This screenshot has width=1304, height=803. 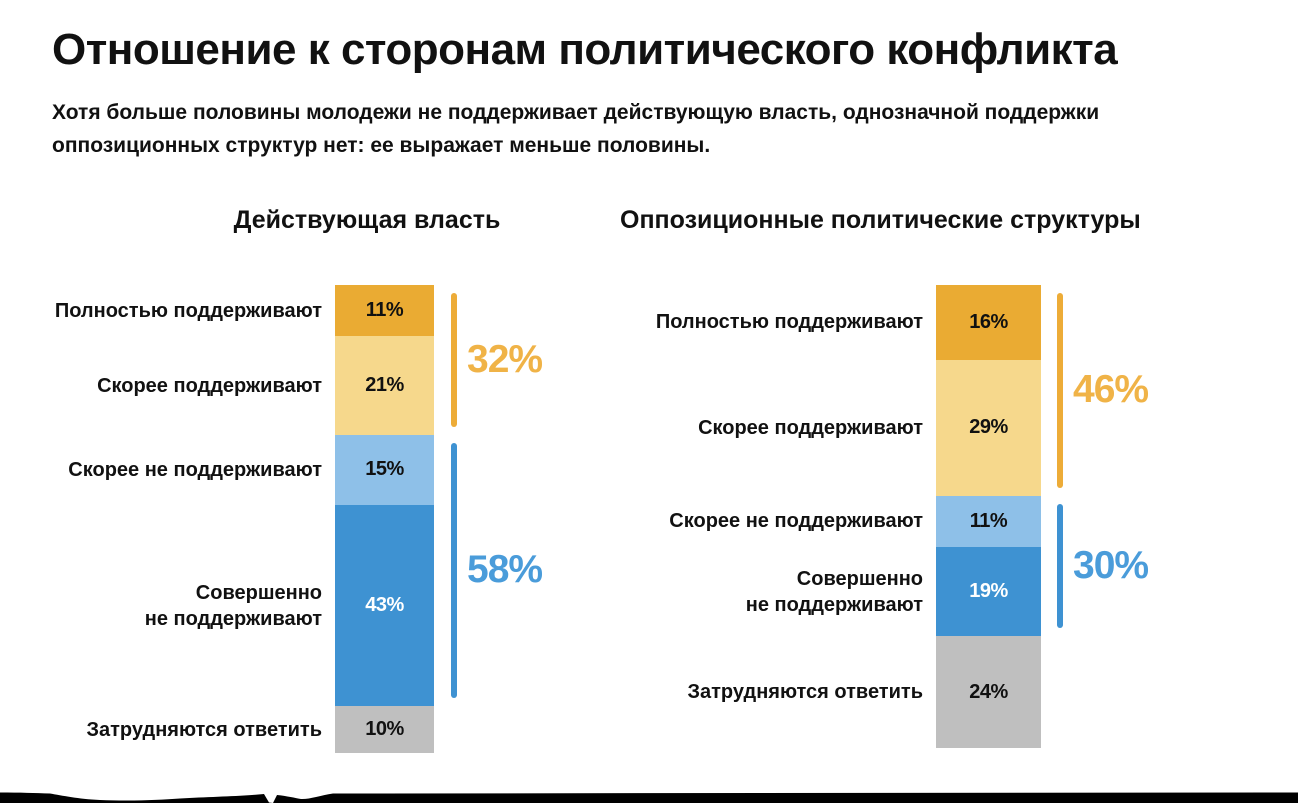 I want to click on bar-segment-rather-support: 21%, so click(x=384, y=385).